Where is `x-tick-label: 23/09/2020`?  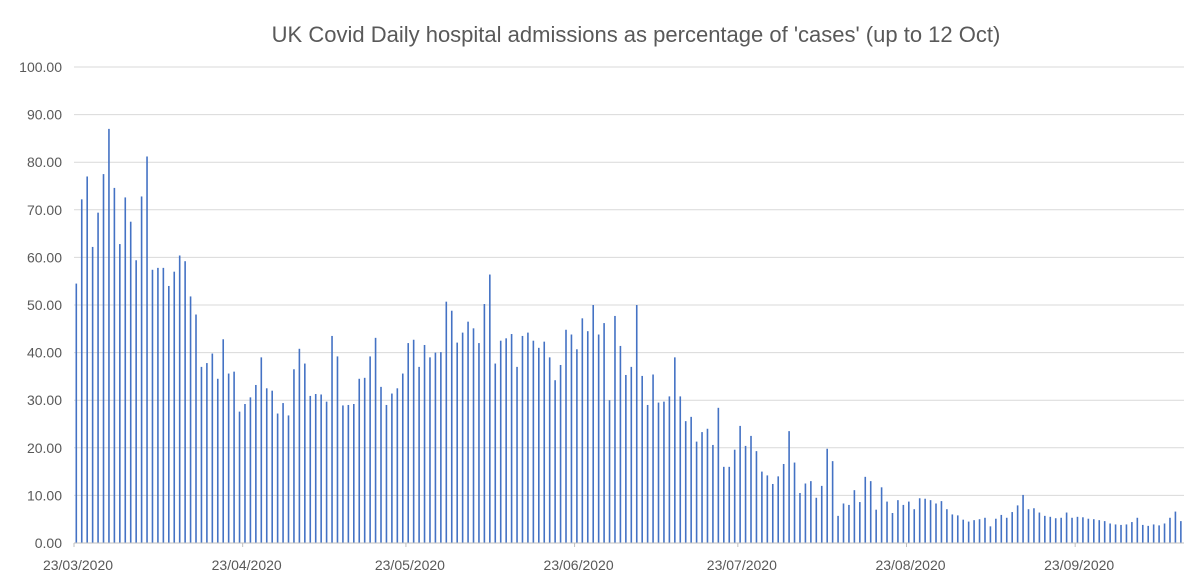 x-tick-label: 23/09/2020 is located at coordinates (1079, 565).